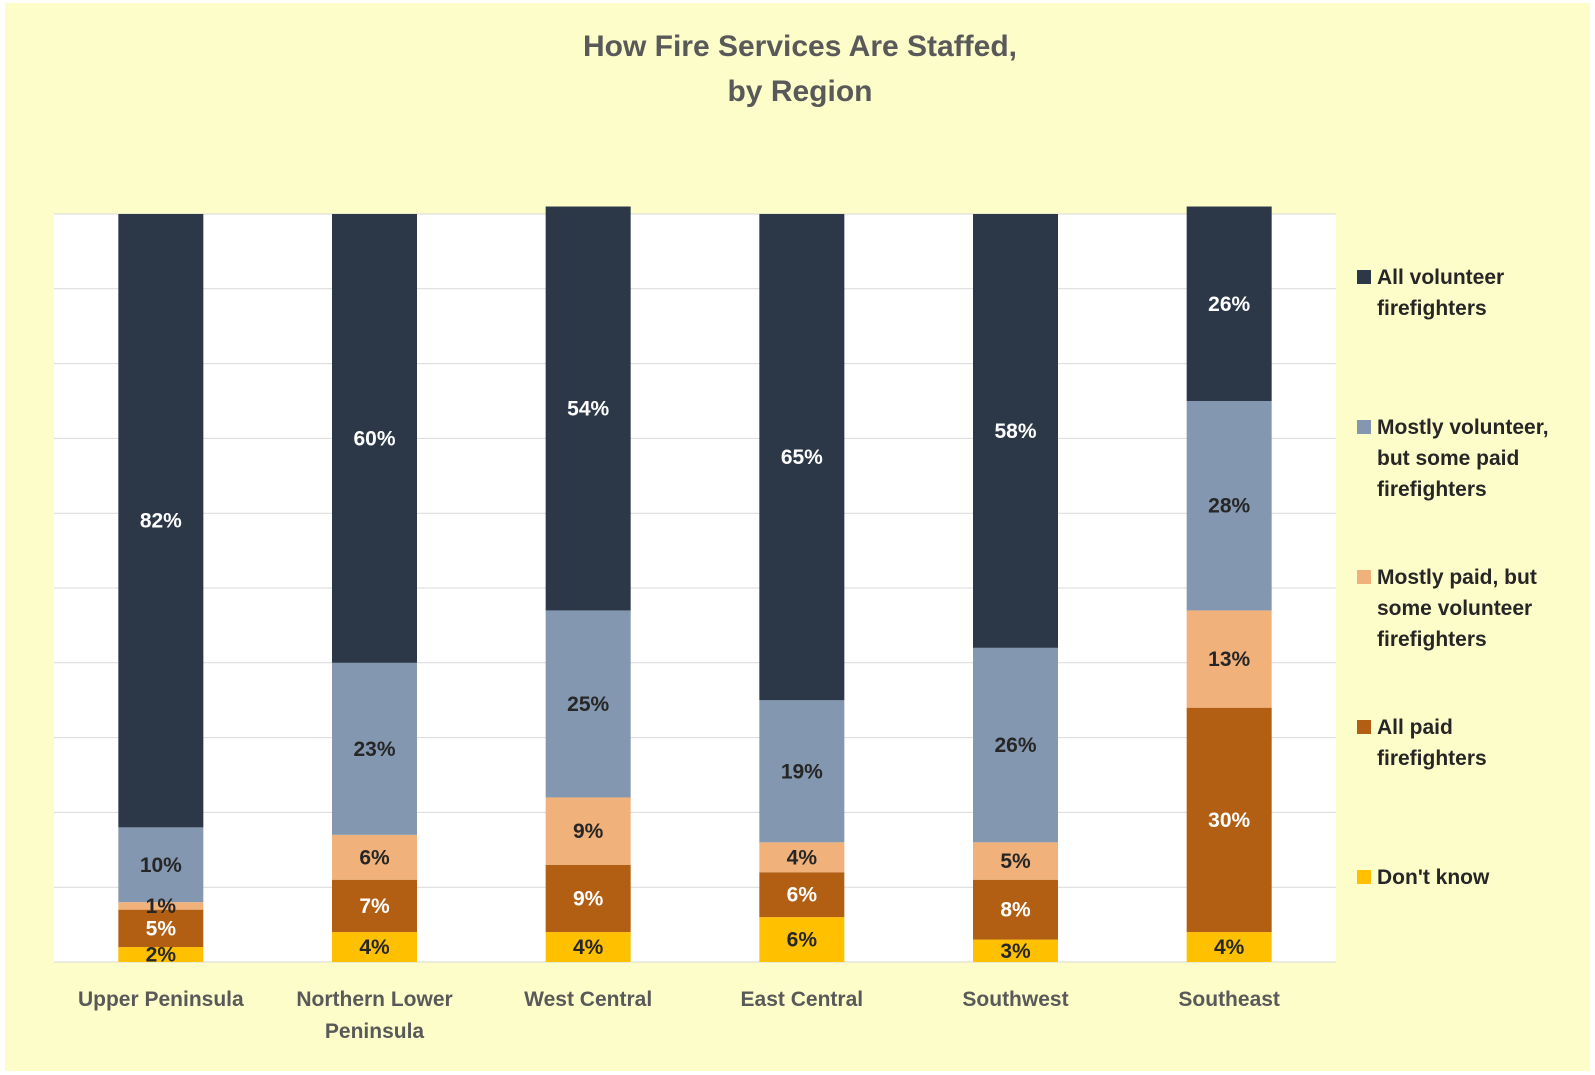 The image size is (1595, 1075). I want to click on legend-label: All volunteer firefighters, so click(1441, 293).